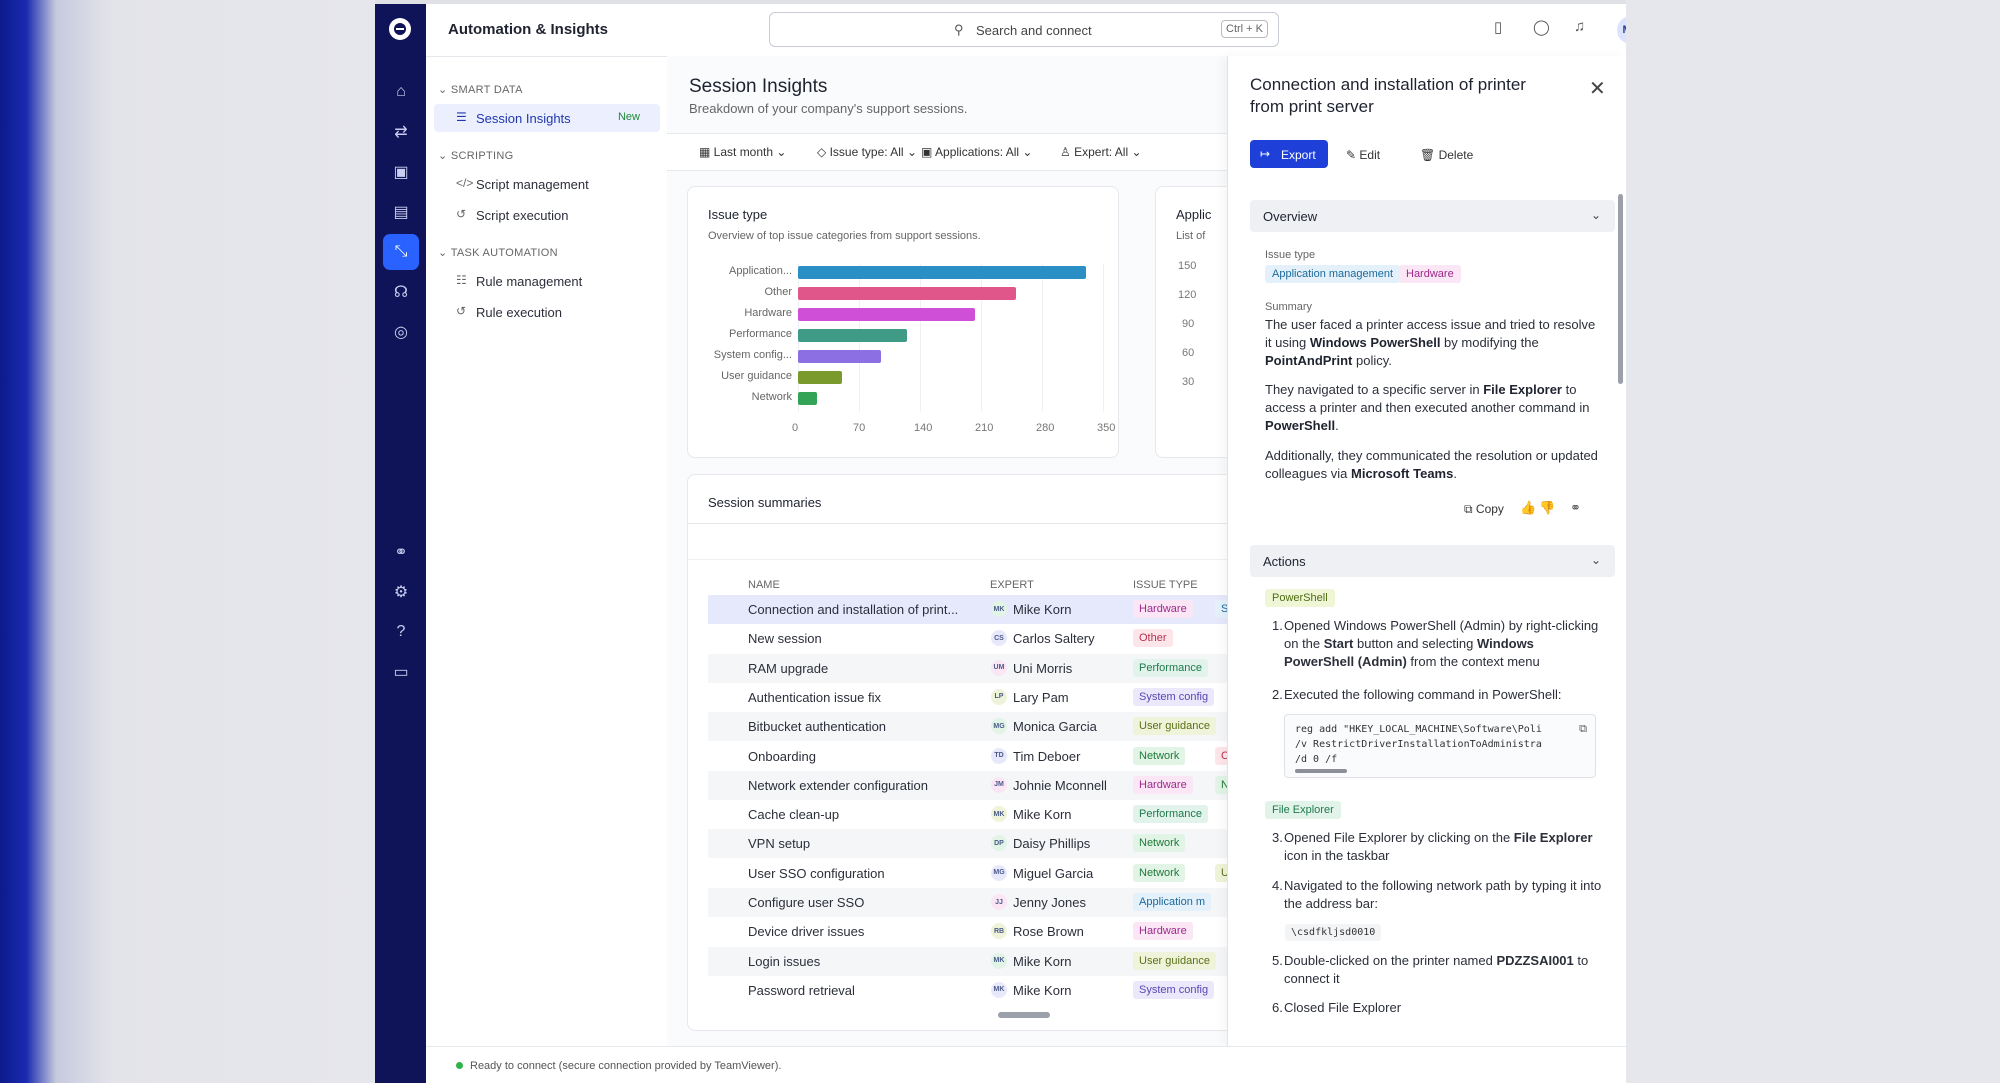 The width and height of the screenshot is (2000, 1083). What do you see at coordinates (967, 756) in the screenshot?
I see `table-row: Onboarding TD Tim Deboer Network O` at bounding box center [967, 756].